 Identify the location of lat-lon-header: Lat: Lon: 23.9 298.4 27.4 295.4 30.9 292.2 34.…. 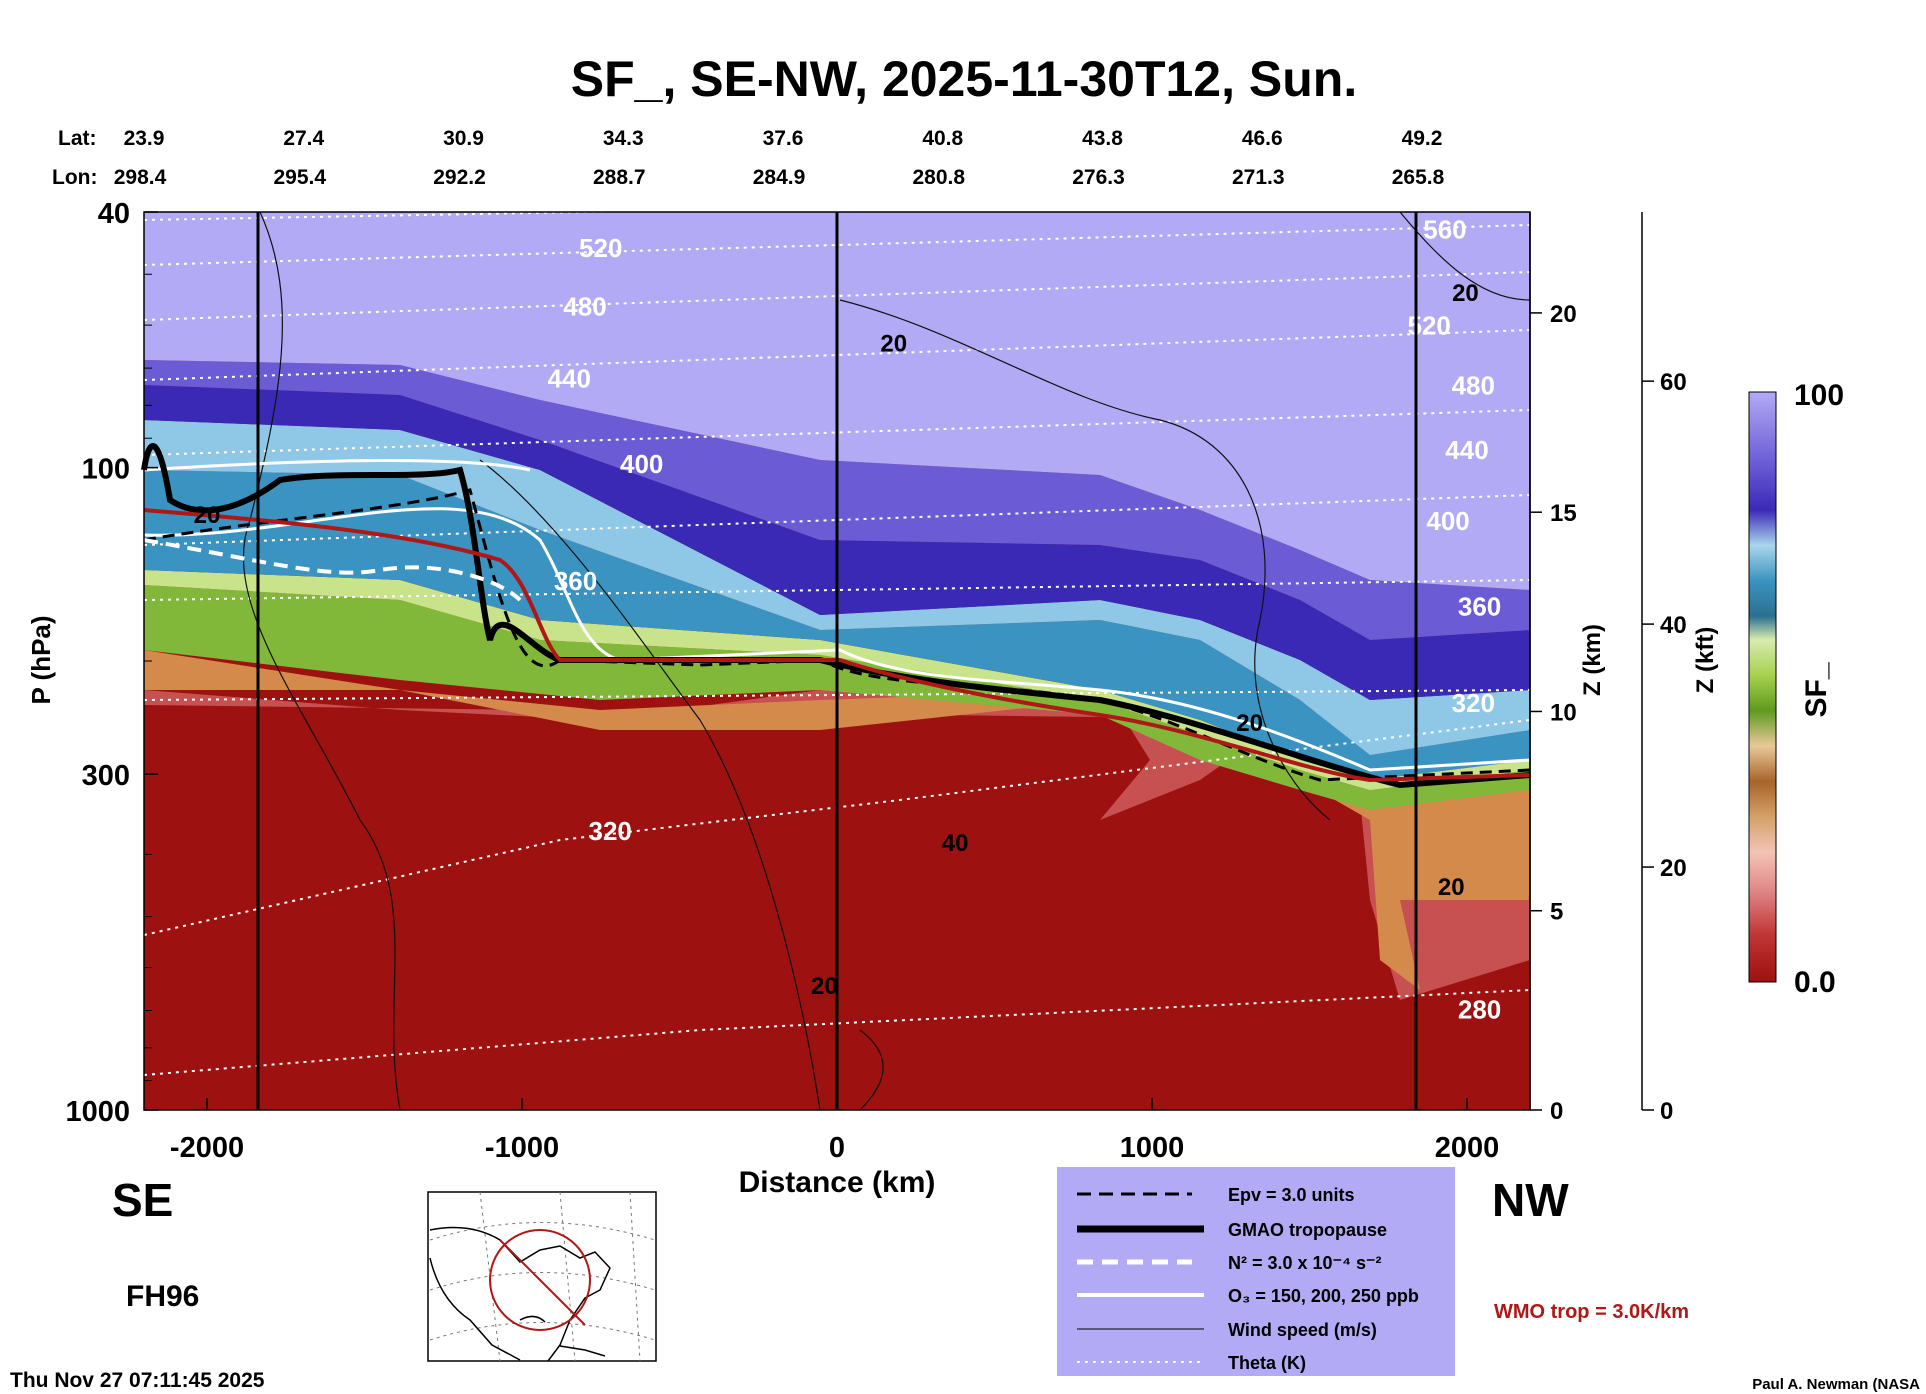
(748, 158).